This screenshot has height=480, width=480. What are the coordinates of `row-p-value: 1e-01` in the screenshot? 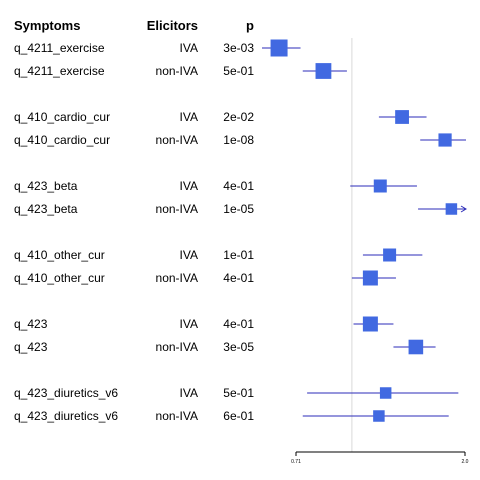 It's located at (238, 255).